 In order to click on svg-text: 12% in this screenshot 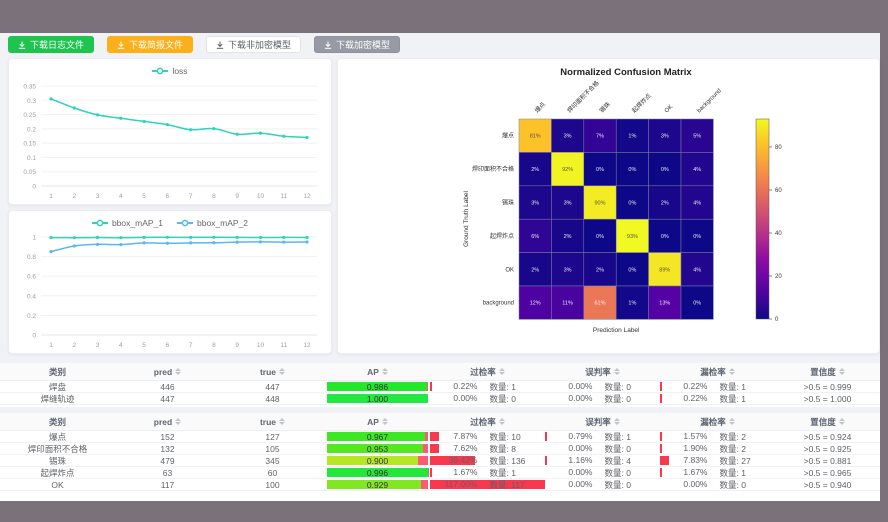, I will do `click(535, 304)`.